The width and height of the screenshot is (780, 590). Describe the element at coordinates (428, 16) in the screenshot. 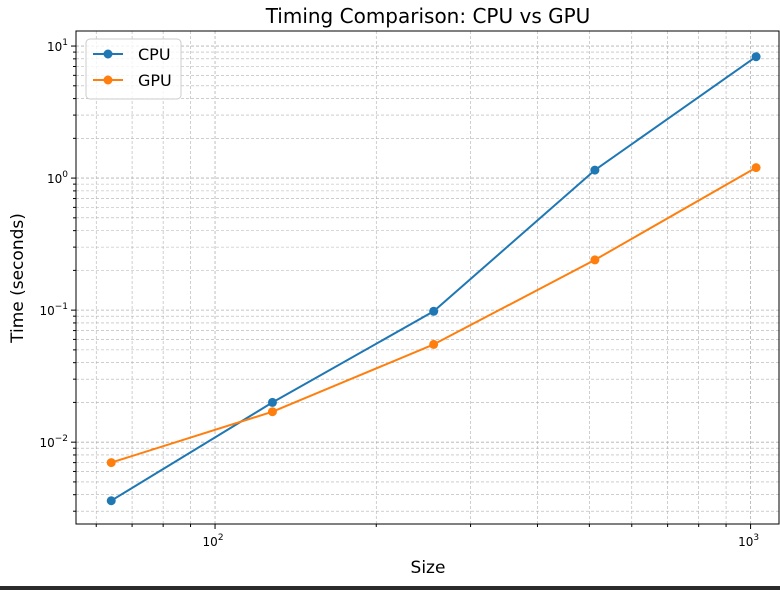

I see `chart-title: Timing Comparison: CPU vs GPU` at that location.